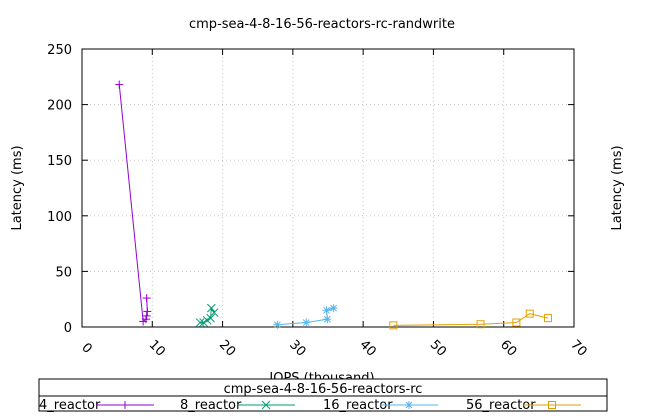  I want to click on y-tick-label: 100, so click(59, 217).